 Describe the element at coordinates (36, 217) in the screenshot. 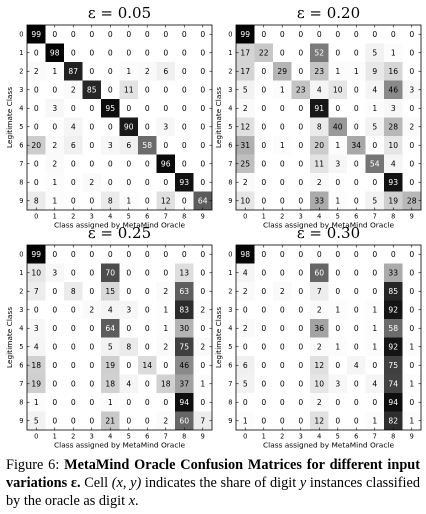

I see `x-tick-label: 0` at that location.